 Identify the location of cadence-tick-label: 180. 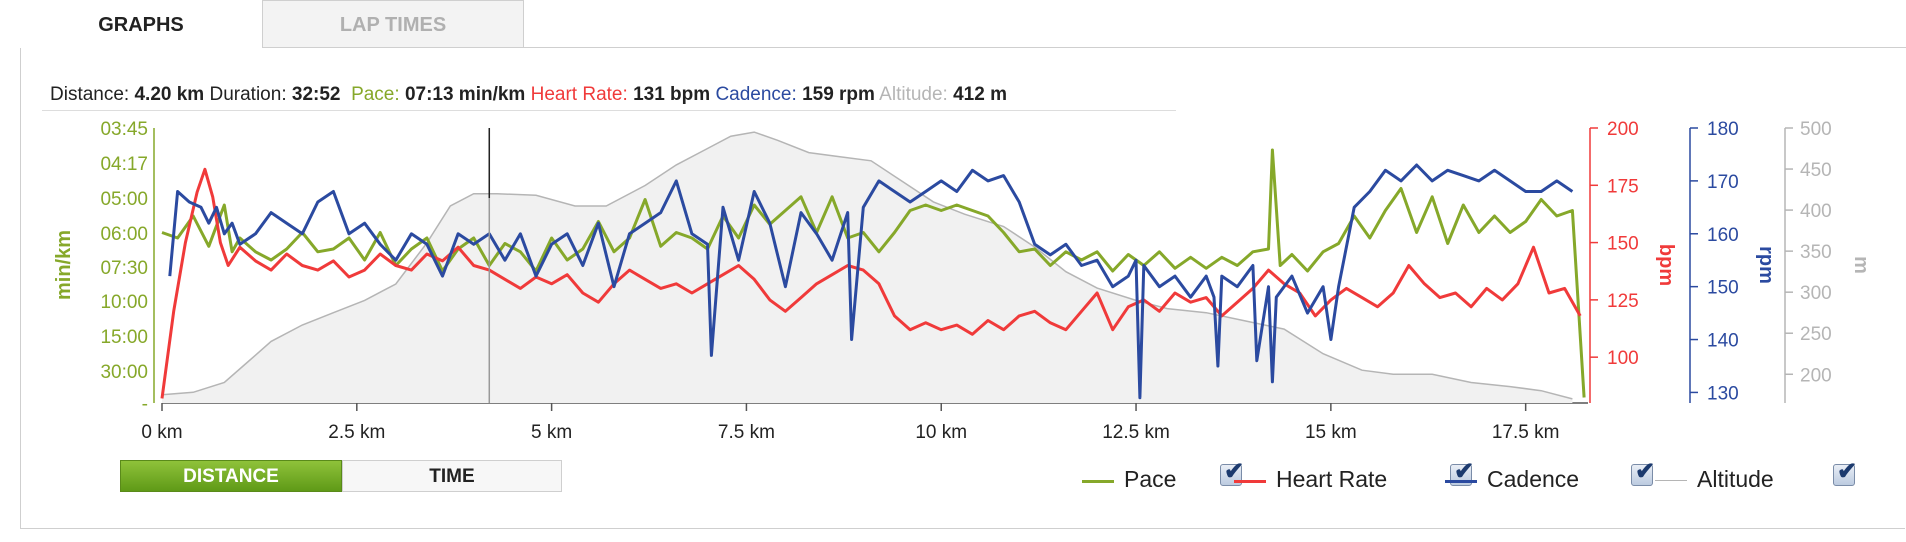
(1723, 129).